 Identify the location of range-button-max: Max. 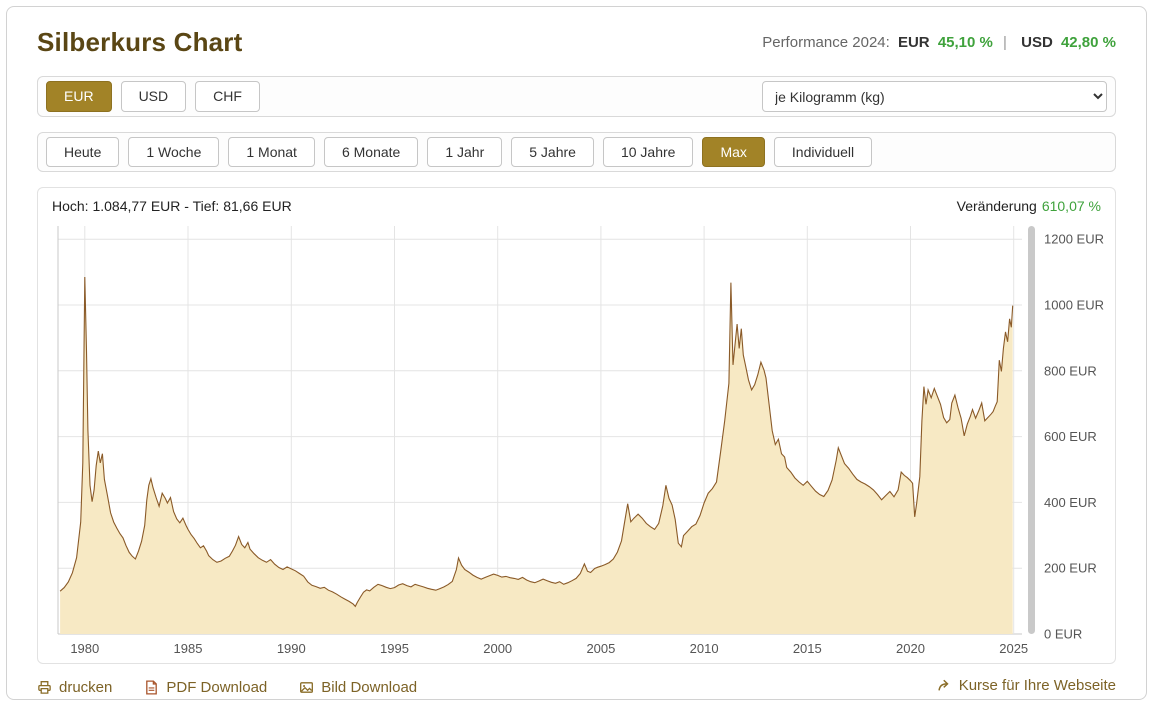
(733, 152).